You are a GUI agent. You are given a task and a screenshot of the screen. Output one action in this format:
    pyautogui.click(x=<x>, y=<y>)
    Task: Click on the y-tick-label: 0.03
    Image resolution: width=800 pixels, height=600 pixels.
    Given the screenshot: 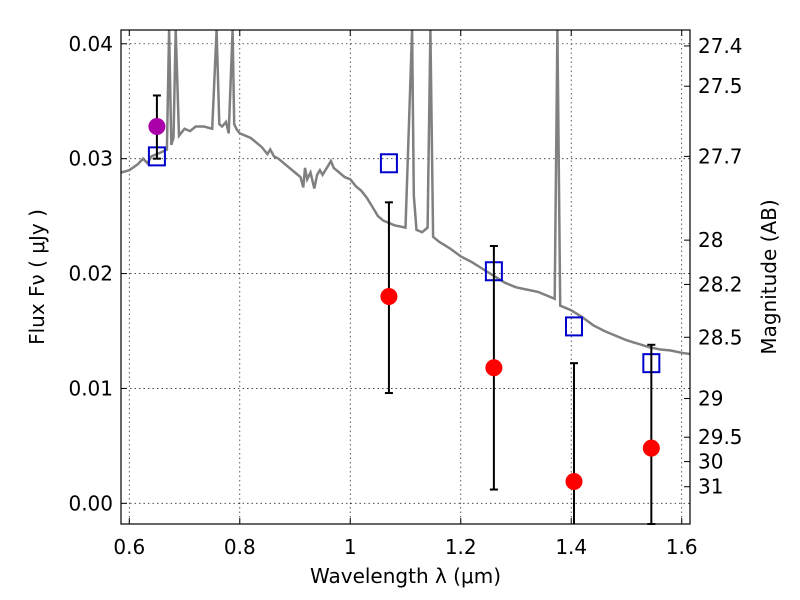 What is the action you would take?
    pyautogui.click(x=90, y=159)
    